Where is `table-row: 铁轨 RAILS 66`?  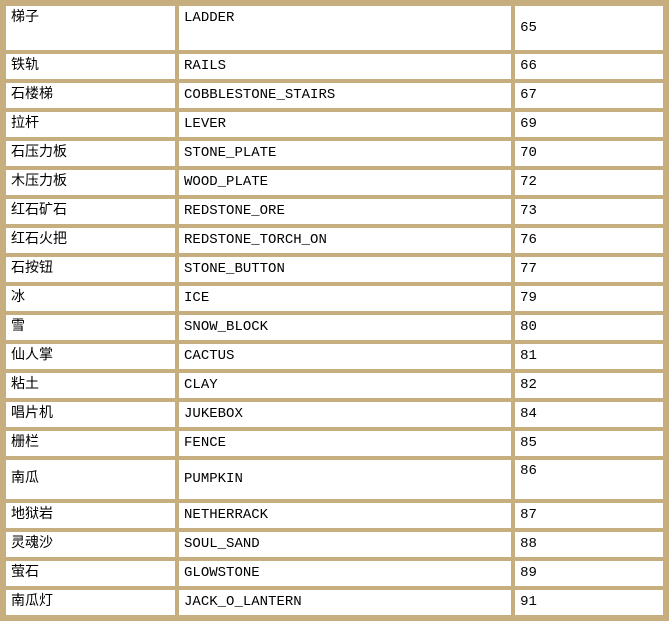
table-row: 铁轨 RAILS 66 is located at coordinates (334, 66).